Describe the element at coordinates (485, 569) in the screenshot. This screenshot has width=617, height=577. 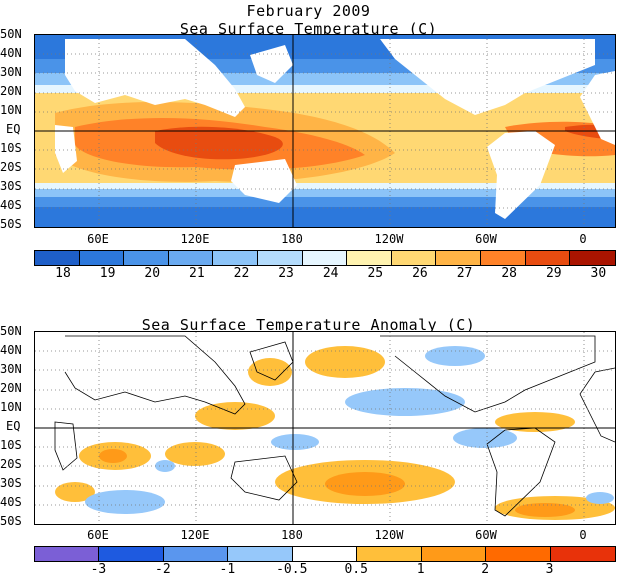
I see `colorbar-label: 2` at that location.